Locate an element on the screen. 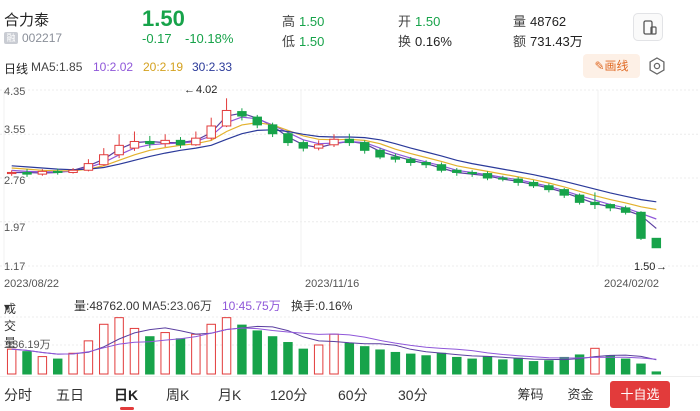 This screenshot has width=700, height=411. volume-y-tick-label: 136.19万 is located at coordinates (28, 345).